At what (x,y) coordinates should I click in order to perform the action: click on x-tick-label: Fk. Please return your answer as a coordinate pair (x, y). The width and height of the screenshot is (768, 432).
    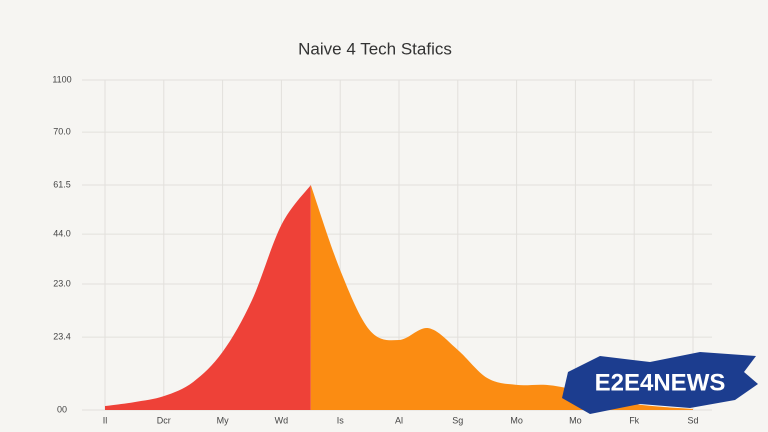
    Looking at the image, I should click on (634, 420).